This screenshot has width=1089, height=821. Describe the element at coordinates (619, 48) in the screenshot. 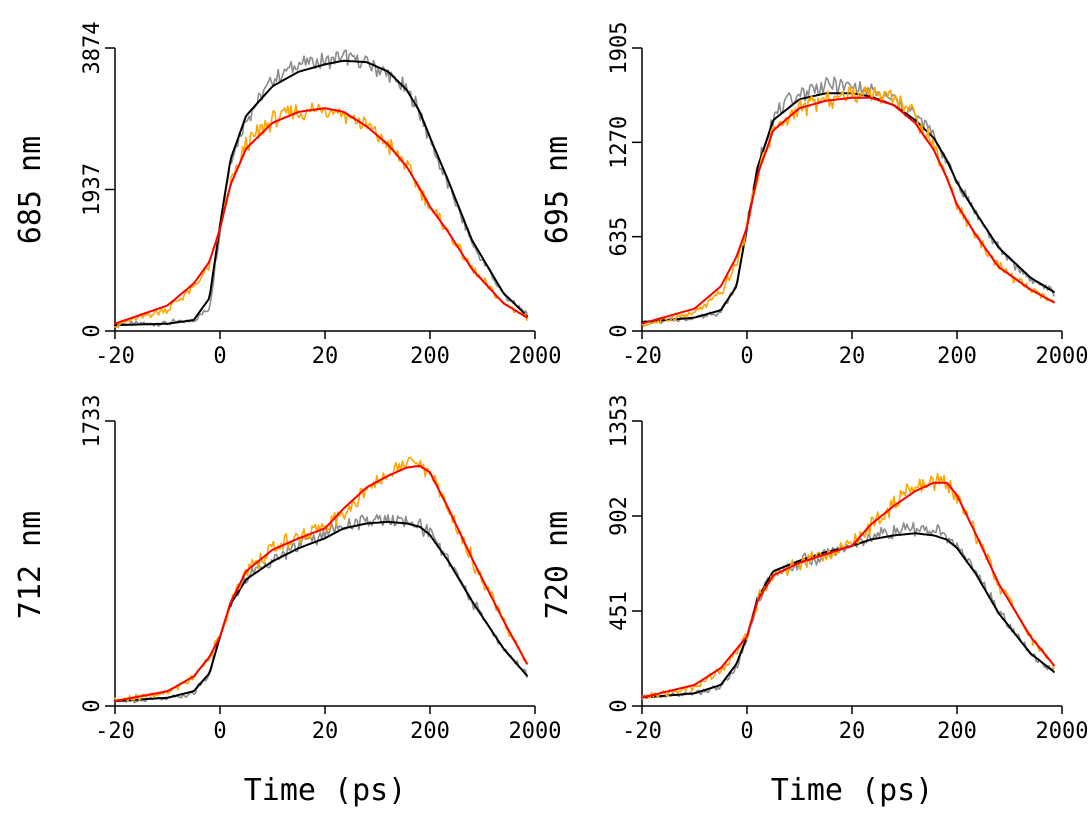

I see `y-tick-label: 1905` at that location.